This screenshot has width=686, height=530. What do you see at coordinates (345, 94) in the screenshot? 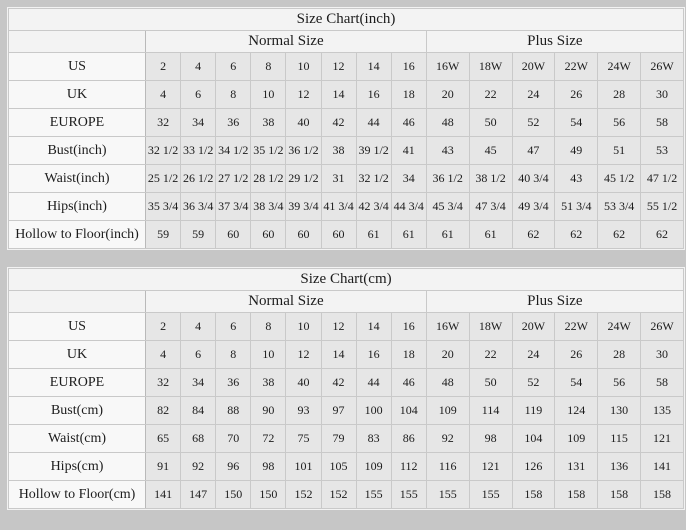
I see `table-row: UK 4 6 8 10 12 14 16 18 20 22 24 26 28 30` at bounding box center [345, 94].